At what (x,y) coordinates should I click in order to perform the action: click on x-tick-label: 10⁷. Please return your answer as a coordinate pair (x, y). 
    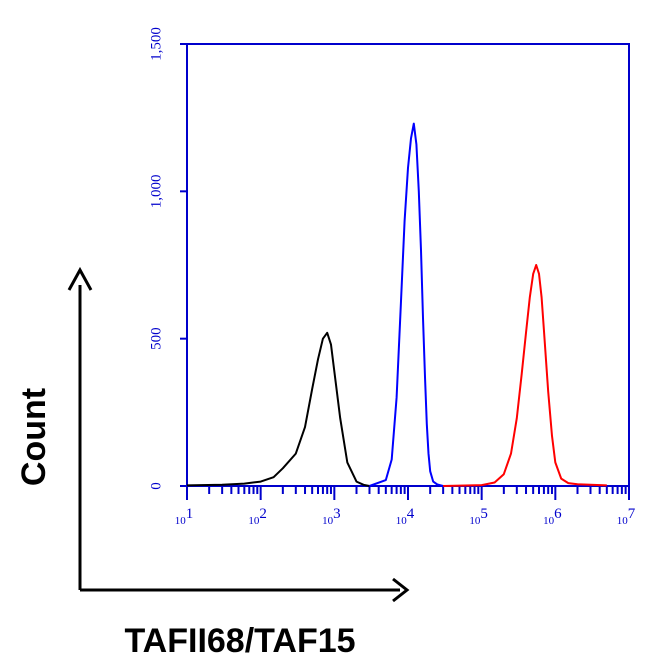
    Looking at the image, I should click on (626, 516).